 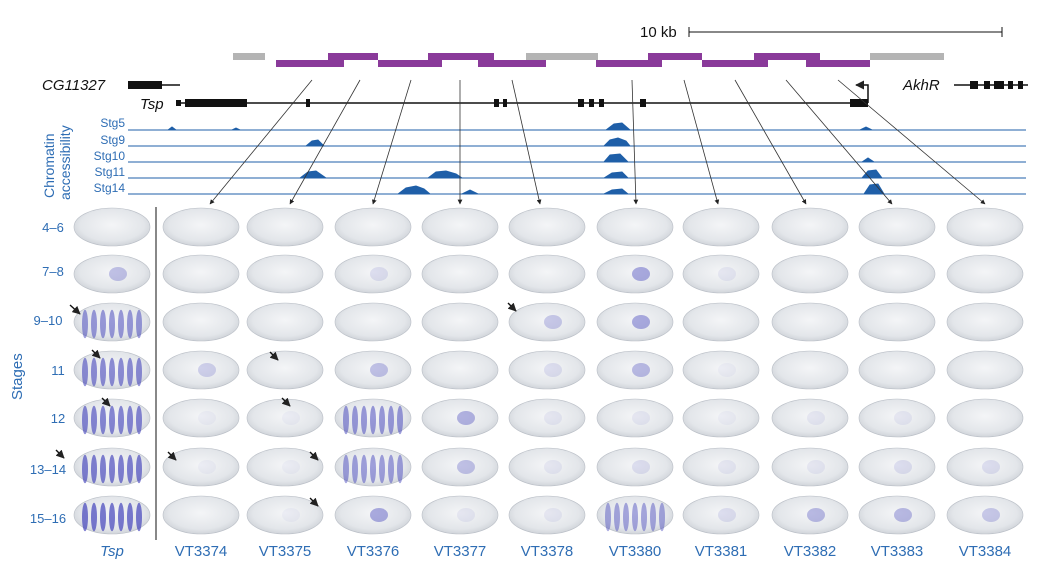 What do you see at coordinates (58, 370) in the screenshot?
I see `stage-label: 11` at bounding box center [58, 370].